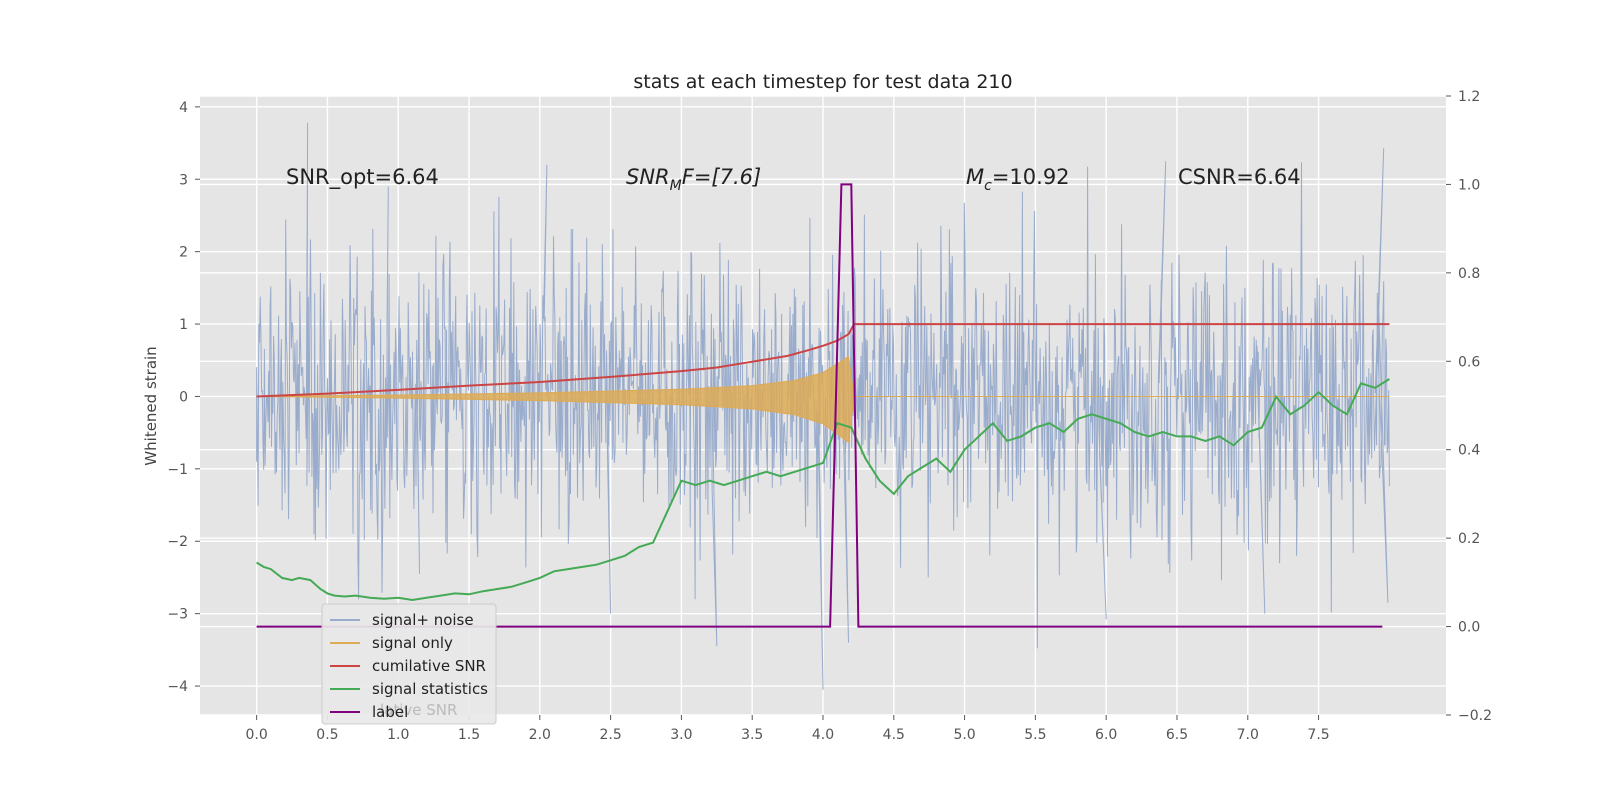 This screenshot has width=1600, height=804. I want to click on x-tick-label: 3.0, so click(681, 735).